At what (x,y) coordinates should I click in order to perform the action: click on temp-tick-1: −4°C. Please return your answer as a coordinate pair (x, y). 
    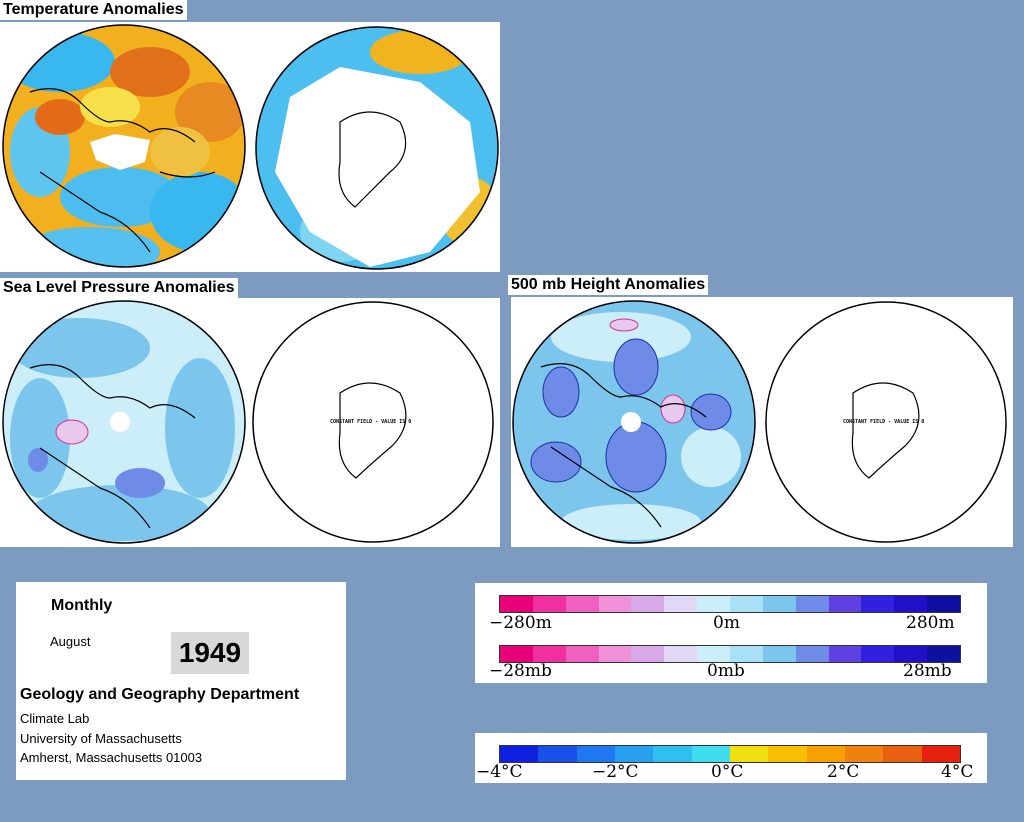
    Looking at the image, I should click on (499, 772).